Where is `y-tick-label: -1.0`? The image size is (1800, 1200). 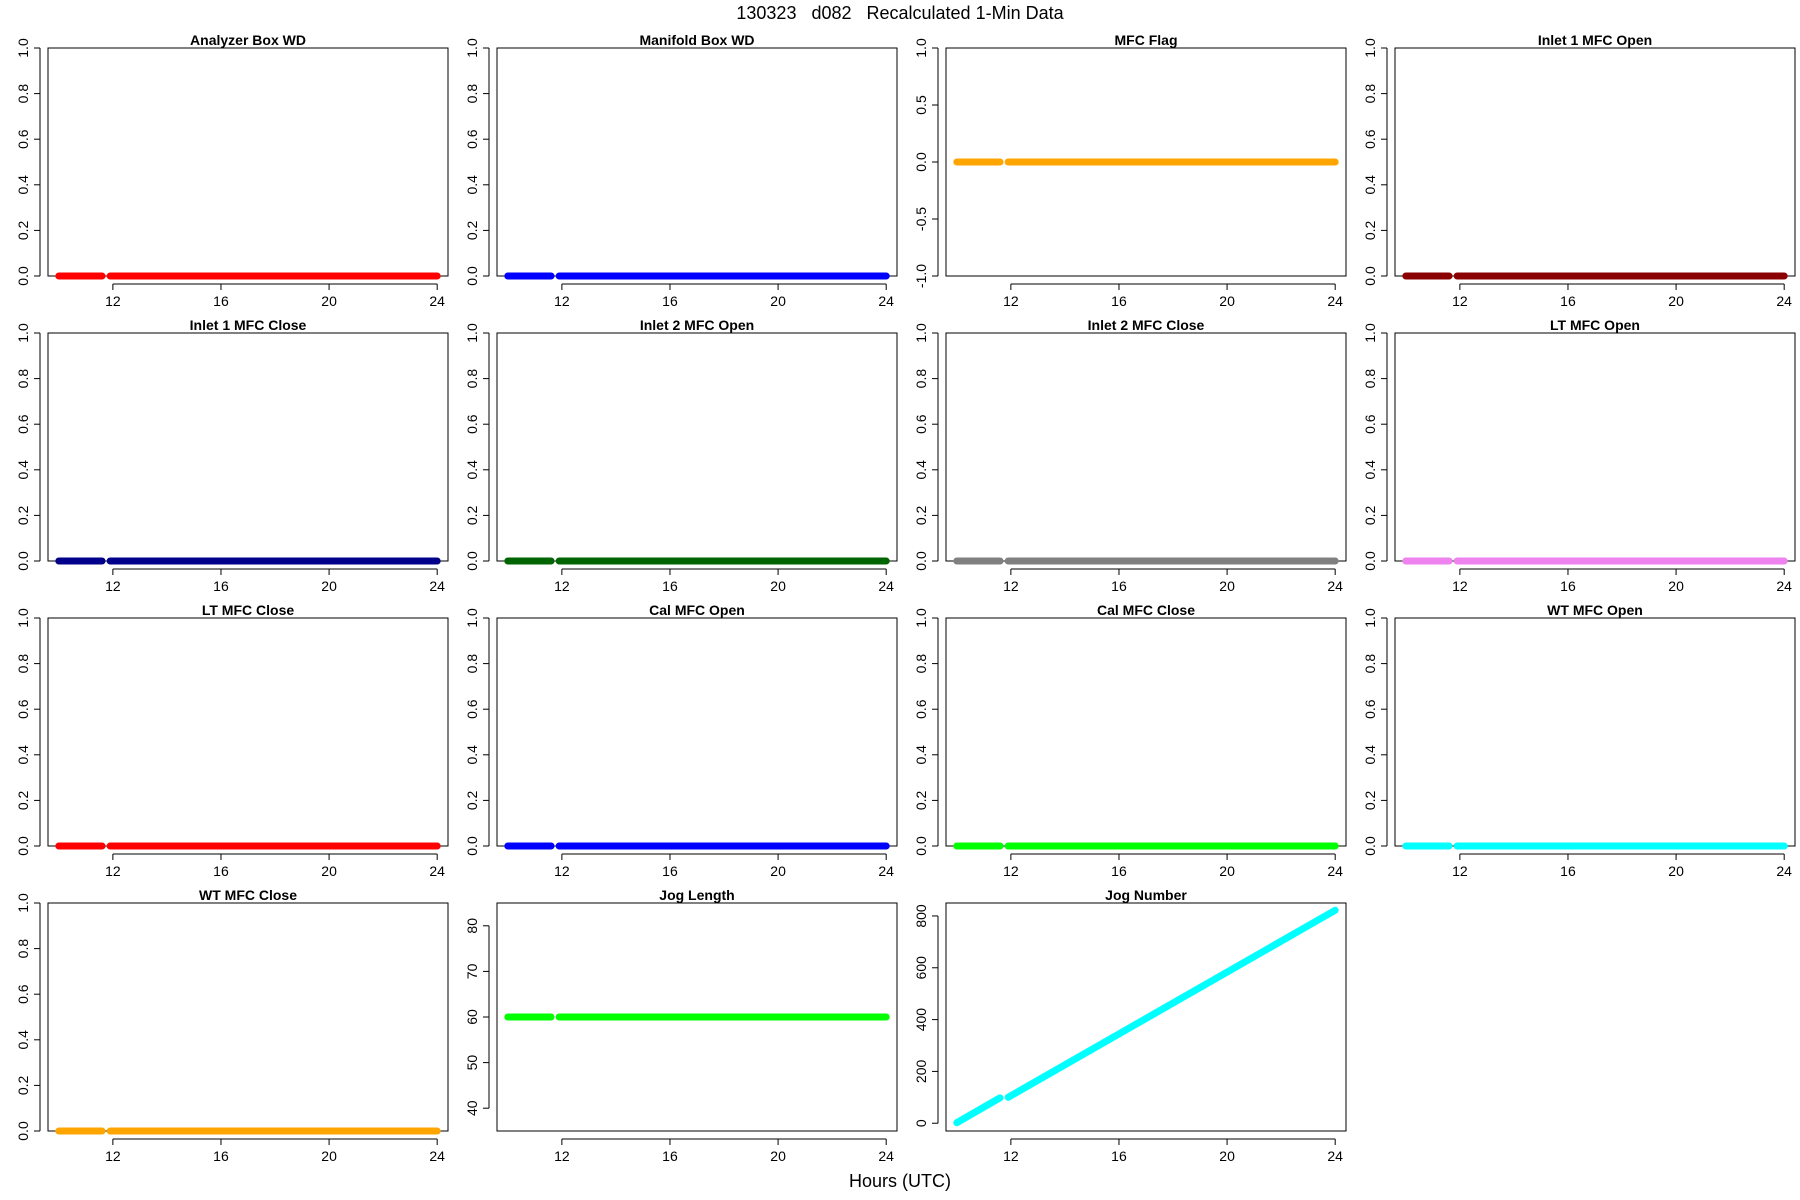 y-tick-label: -1.0 is located at coordinates (921, 276).